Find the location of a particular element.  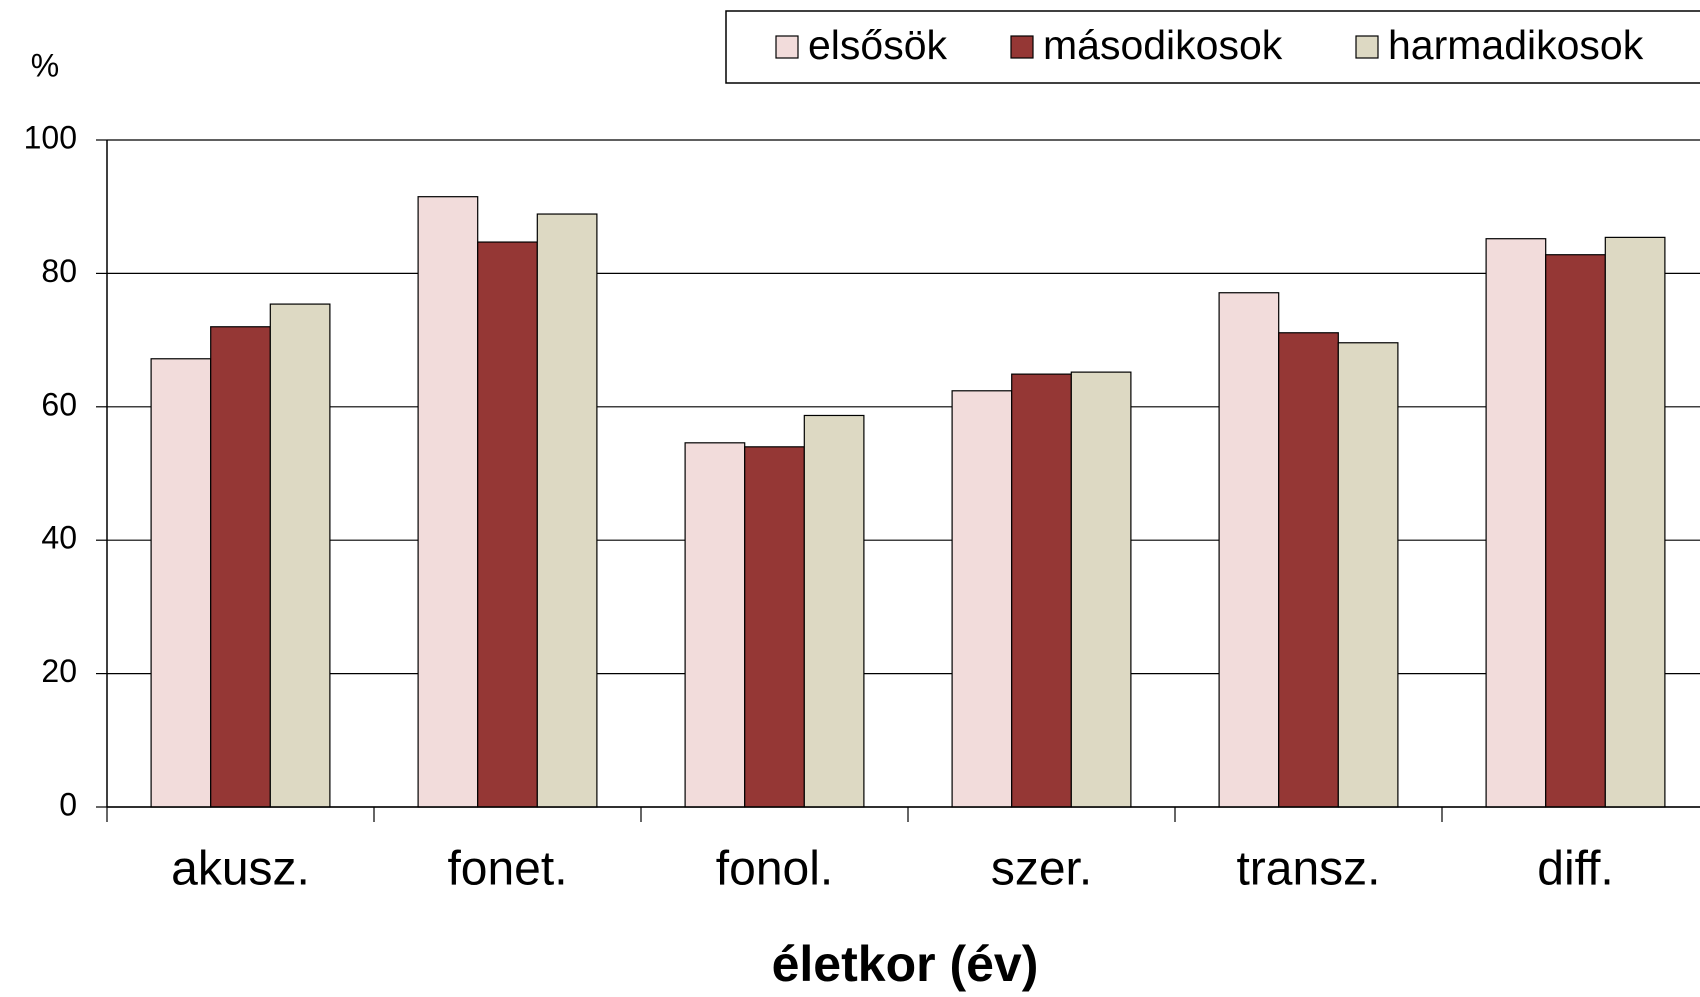

x-tick-label: fonol. is located at coordinates (774, 869).